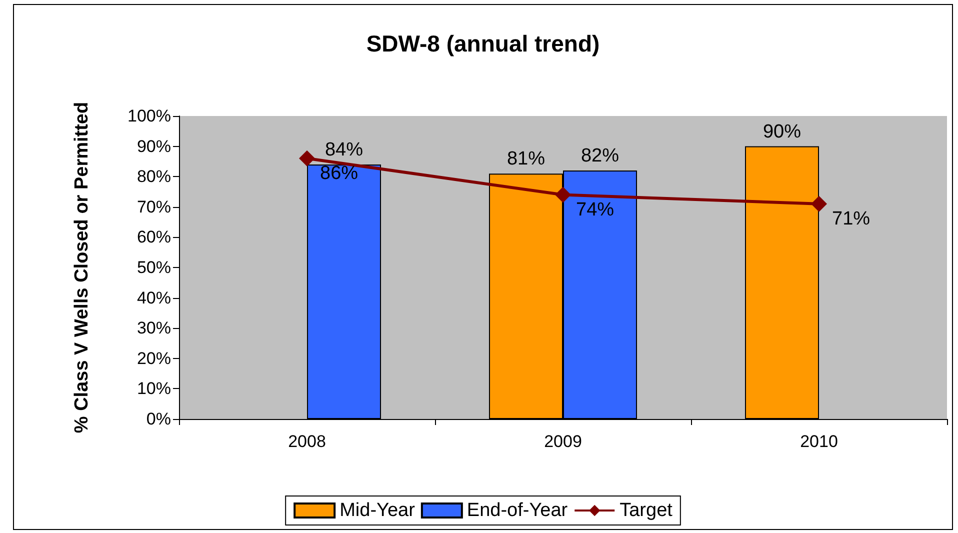 The image size is (958, 533). Describe the element at coordinates (517, 510) in the screenshot. I see `legend-label: End-of-Year` at that location.